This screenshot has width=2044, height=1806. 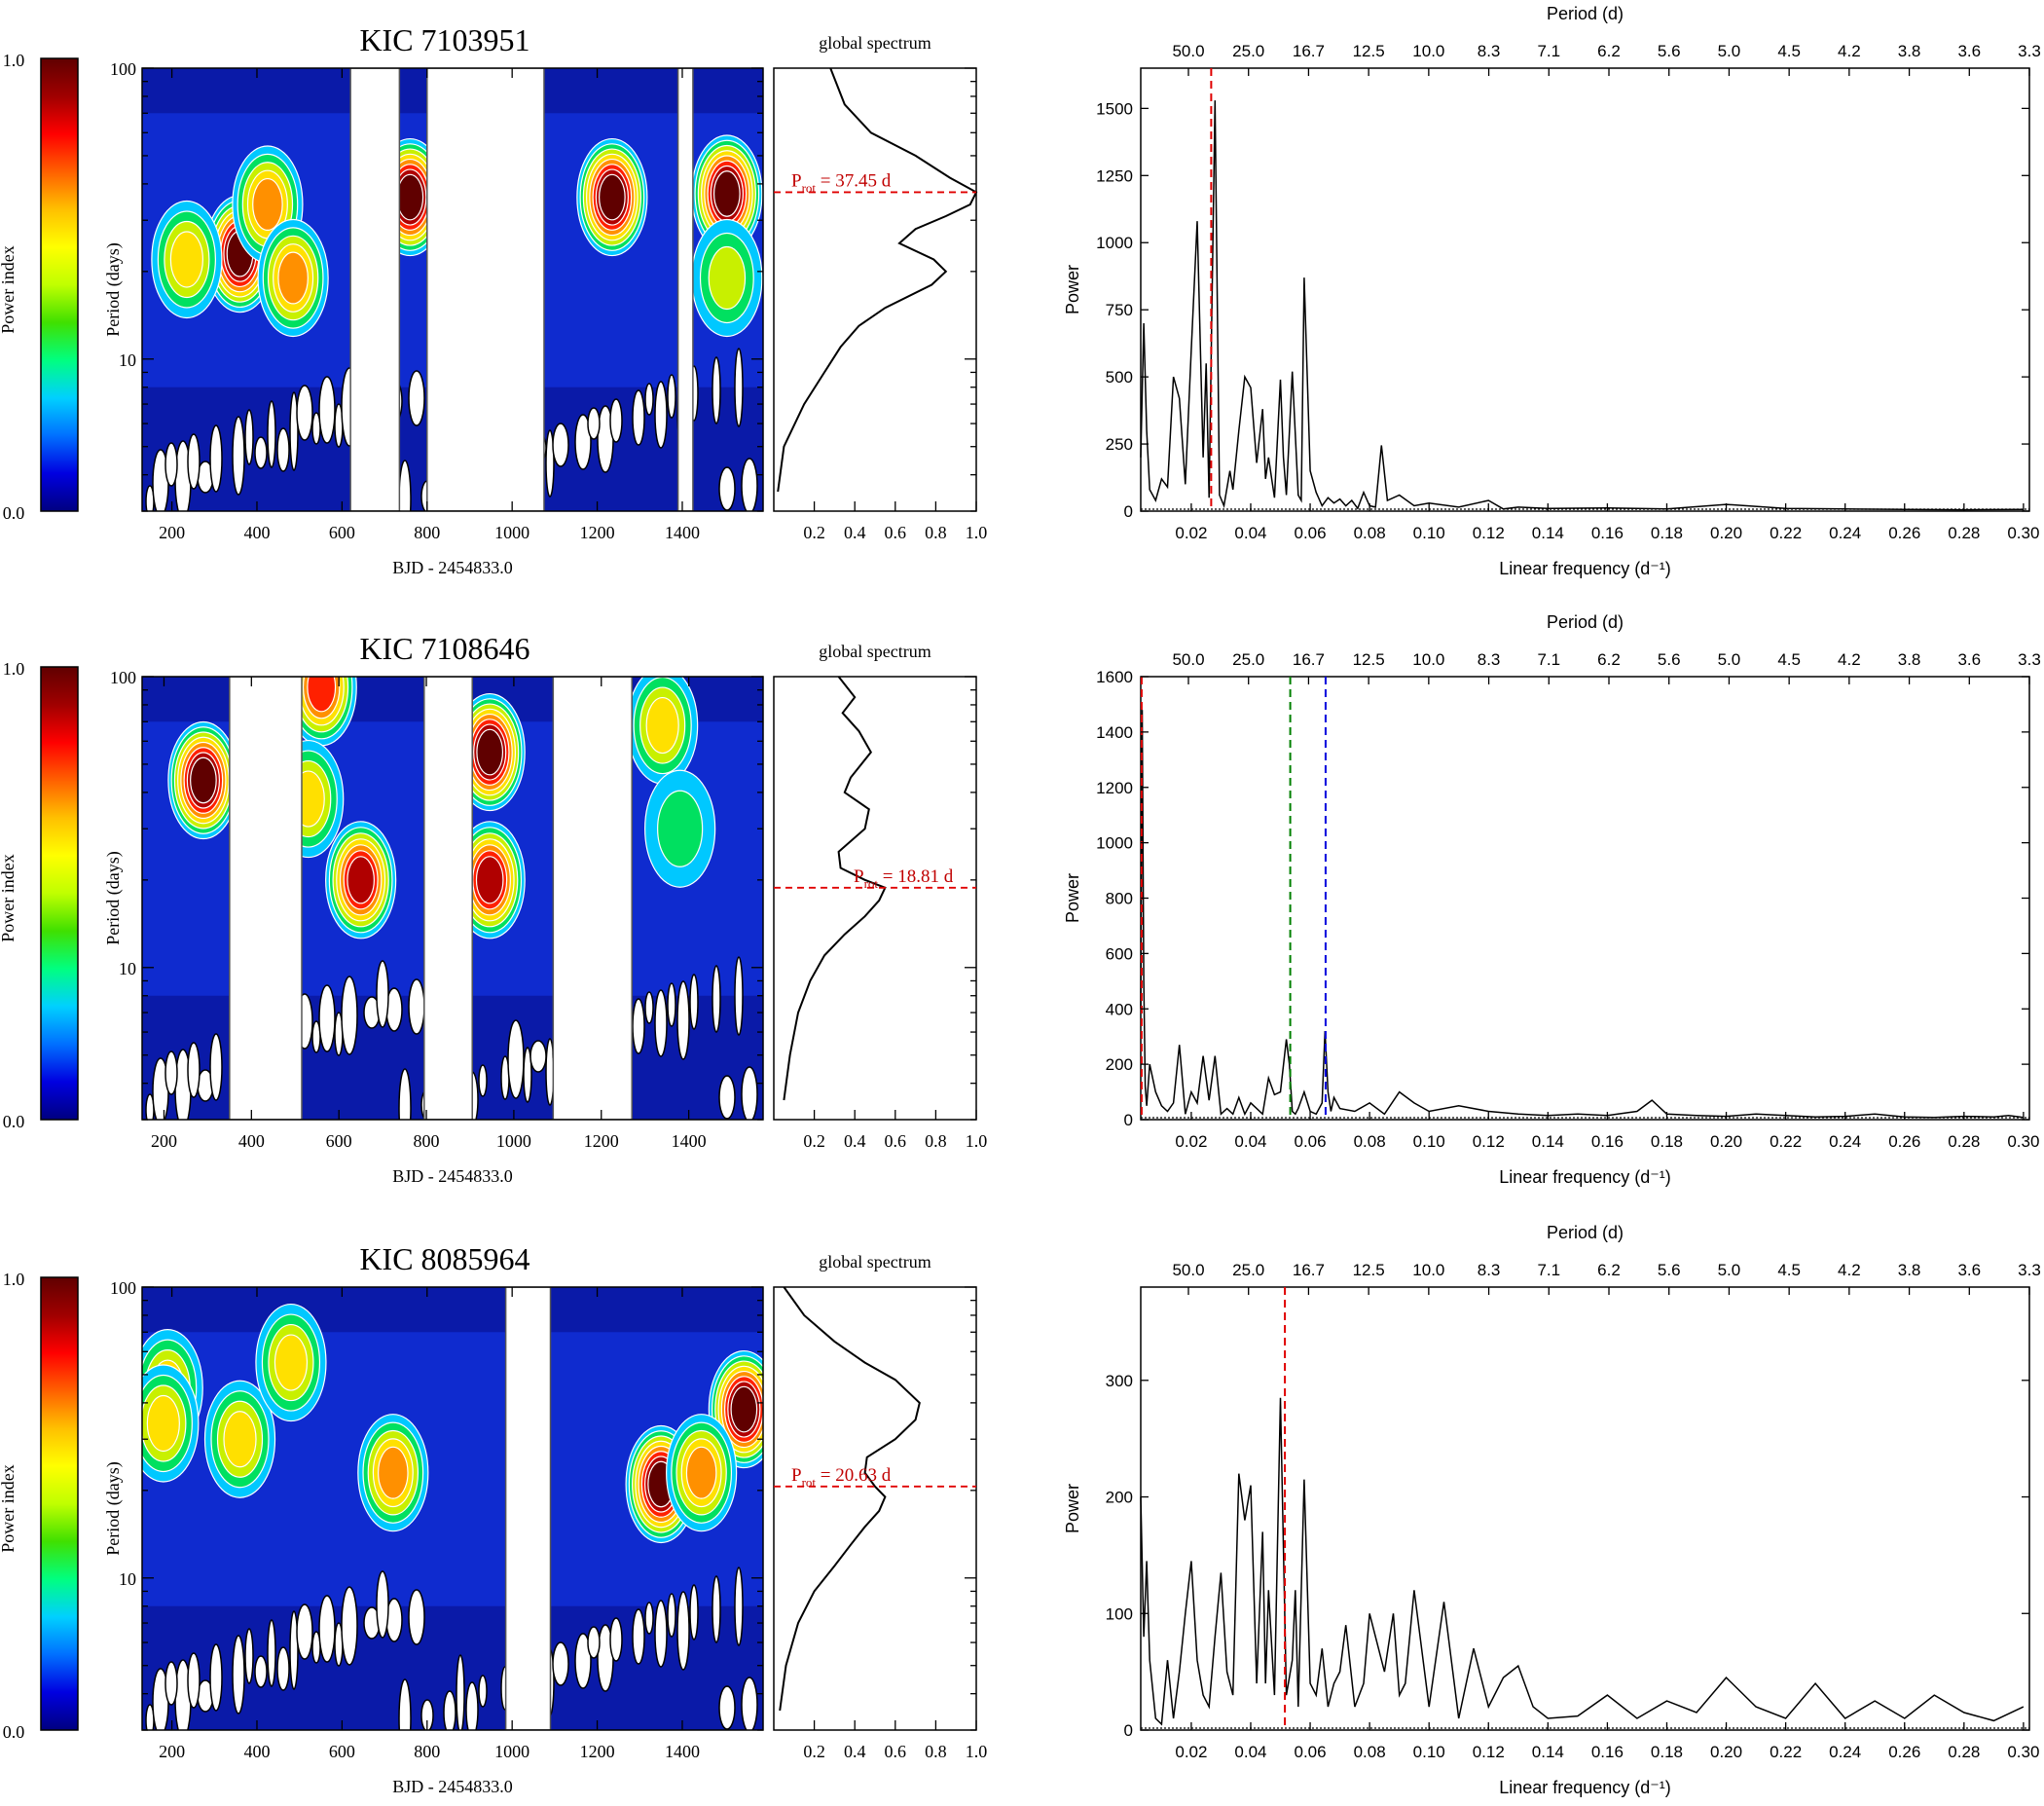 I want to click on periodogram-top-tick-label: 8.3, so click(x=1490, y=1270).